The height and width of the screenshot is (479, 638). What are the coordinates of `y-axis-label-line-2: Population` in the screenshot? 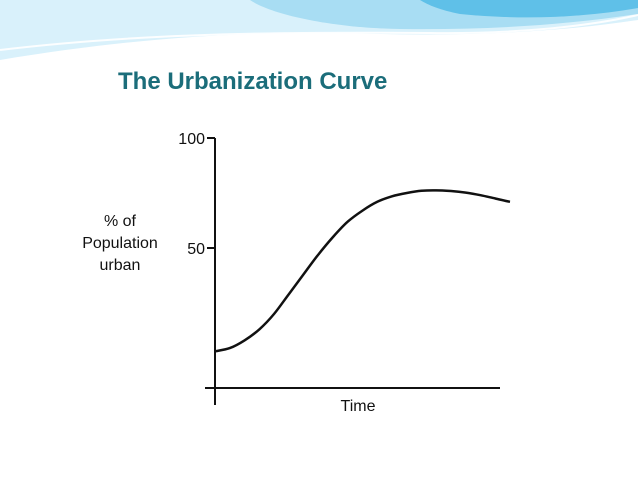 It's located at (120, 243).